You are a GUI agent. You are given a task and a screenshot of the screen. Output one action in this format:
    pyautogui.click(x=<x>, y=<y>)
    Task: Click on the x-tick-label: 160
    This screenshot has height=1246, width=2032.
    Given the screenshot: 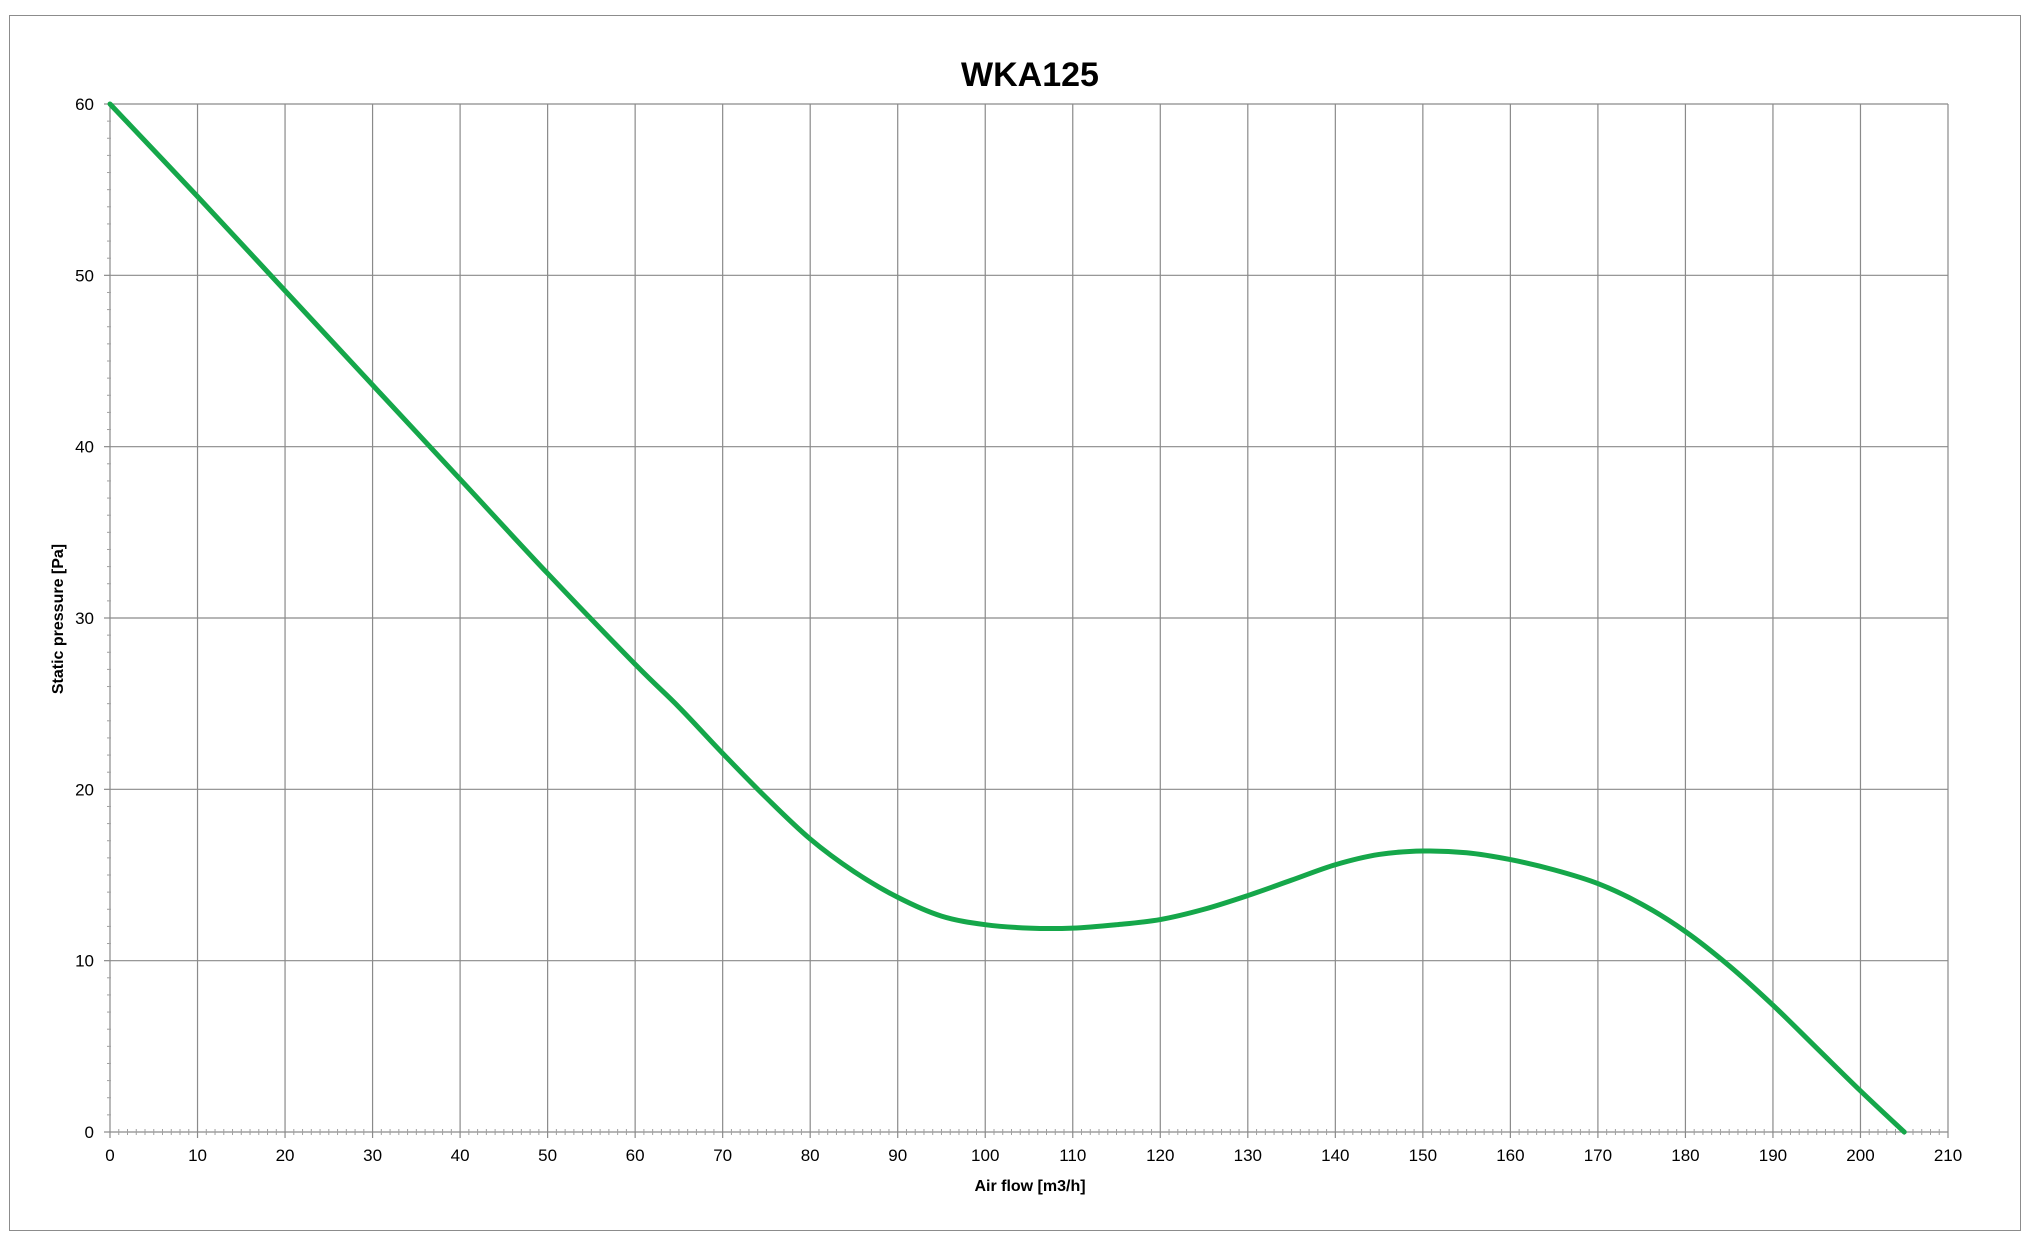 What is the action you would take?
    pyautogui.click(x=1510, y=1155)
    